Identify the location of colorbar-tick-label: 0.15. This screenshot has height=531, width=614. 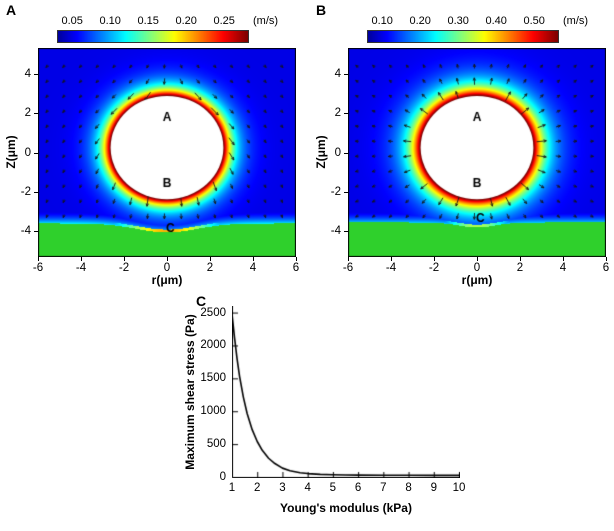
(148, 21).